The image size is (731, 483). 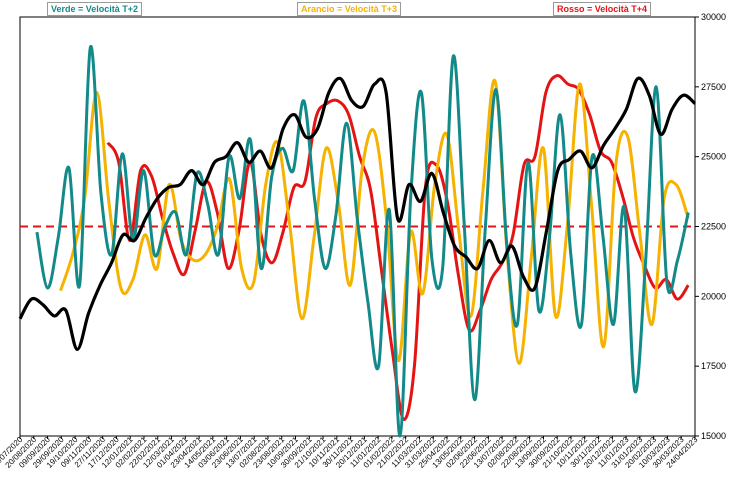 I want to click on y-tick-label: 27500, so click(x=713, y=87).